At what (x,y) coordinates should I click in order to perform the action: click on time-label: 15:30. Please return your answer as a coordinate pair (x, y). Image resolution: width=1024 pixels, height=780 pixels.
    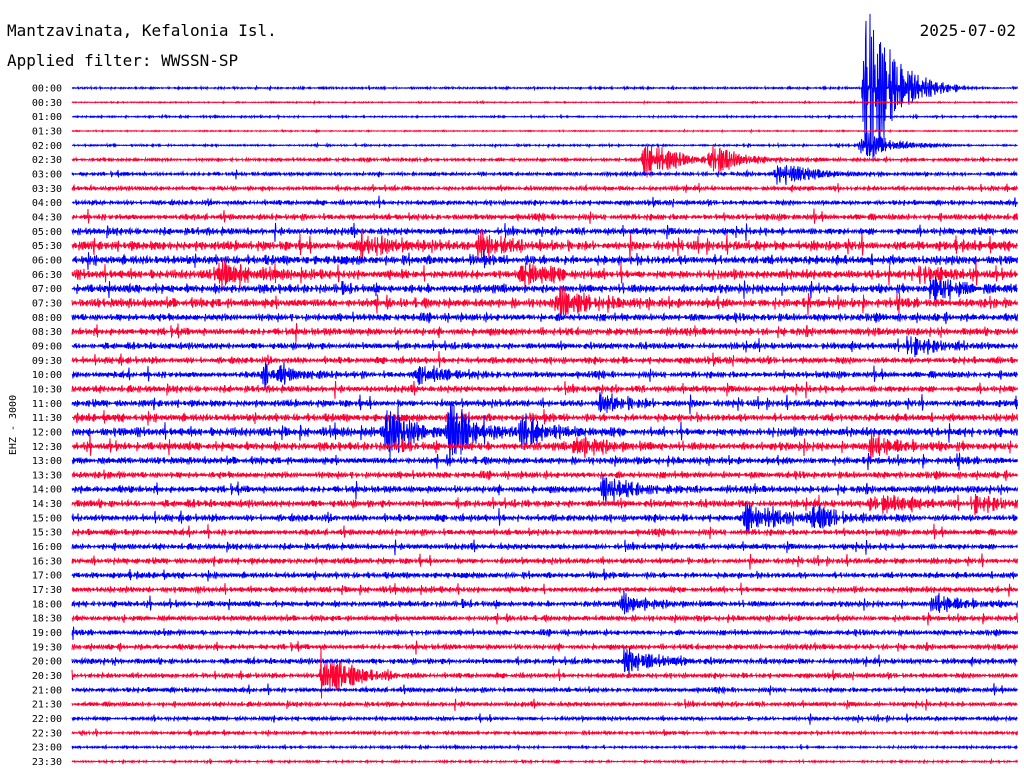
    Looking at the image, I should click on (47, 533).